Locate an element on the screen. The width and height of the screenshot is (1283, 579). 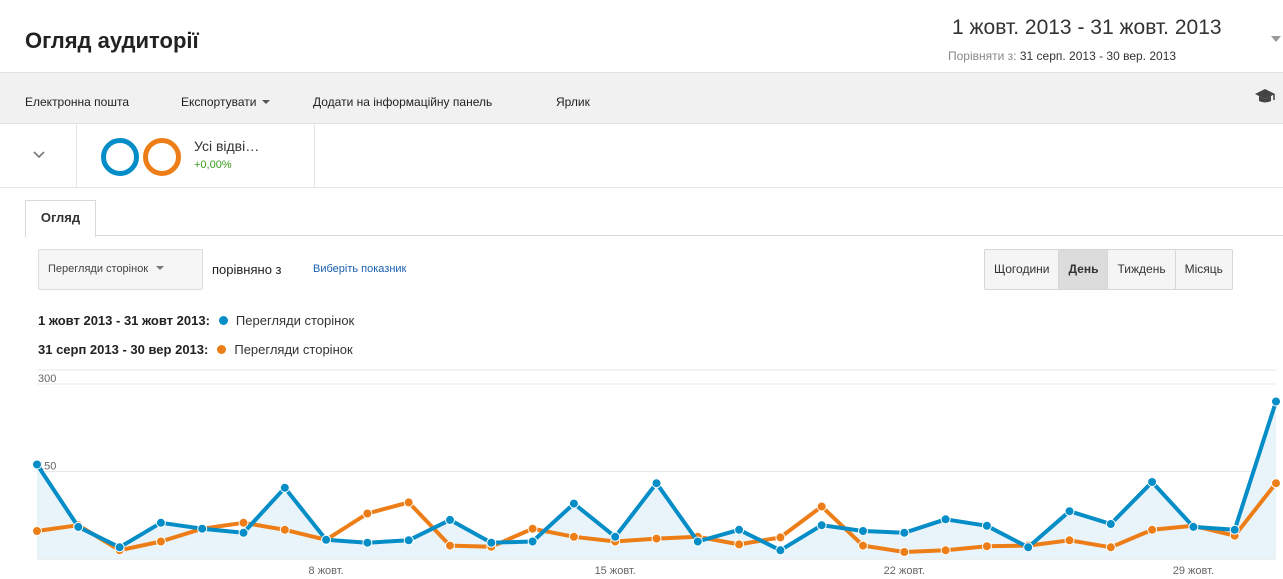
x-tick-label: 15 жовт. is located at coordinates (615, 571).